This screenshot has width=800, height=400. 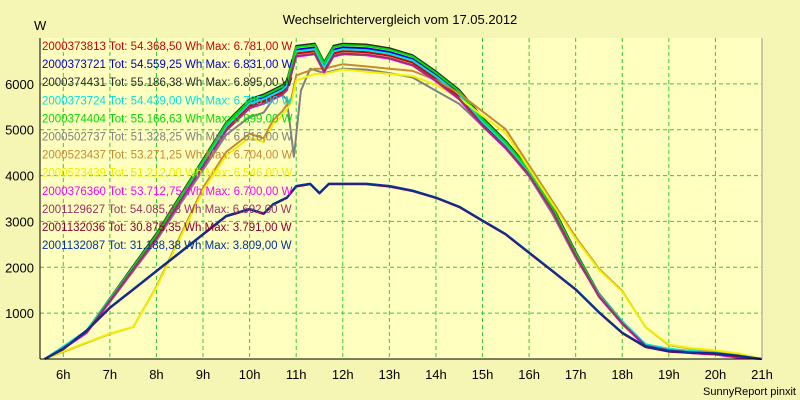 I want to click on x-tick-label: 14h, so click(x=436, y=374).